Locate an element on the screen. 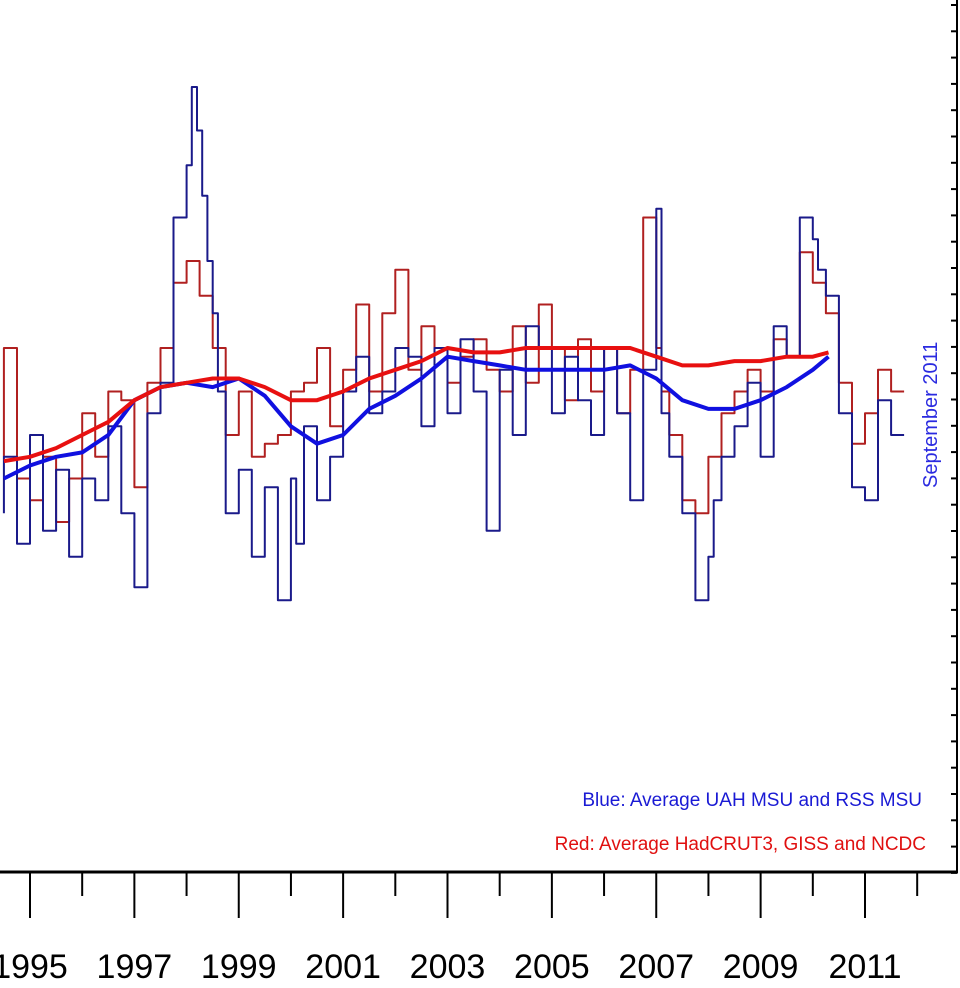  x-tick-label: 2005 is located at coordinates (552, 967).